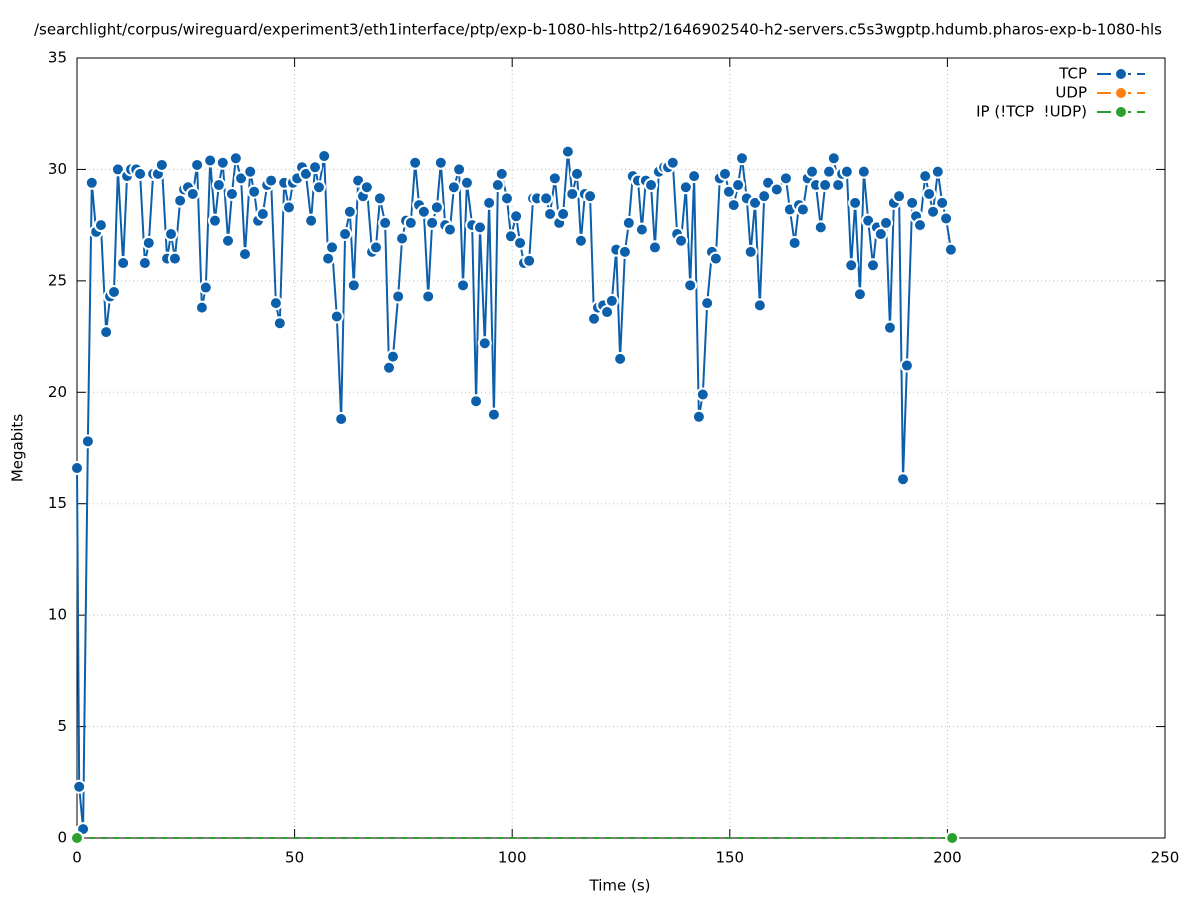  I want to click on y-axis-label: Megabits, so click(18, 448).